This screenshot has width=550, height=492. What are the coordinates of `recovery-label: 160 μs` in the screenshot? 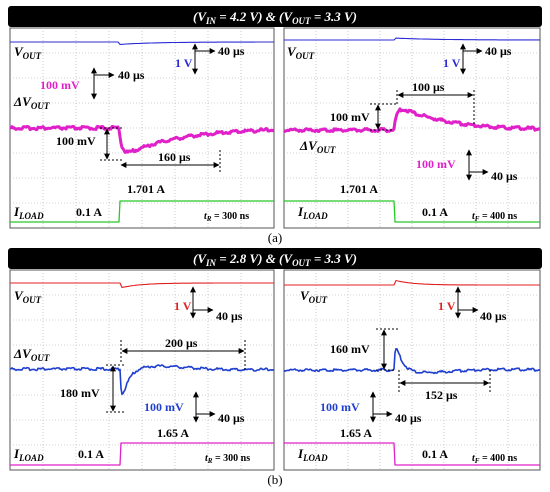 It's located at (174, 157).